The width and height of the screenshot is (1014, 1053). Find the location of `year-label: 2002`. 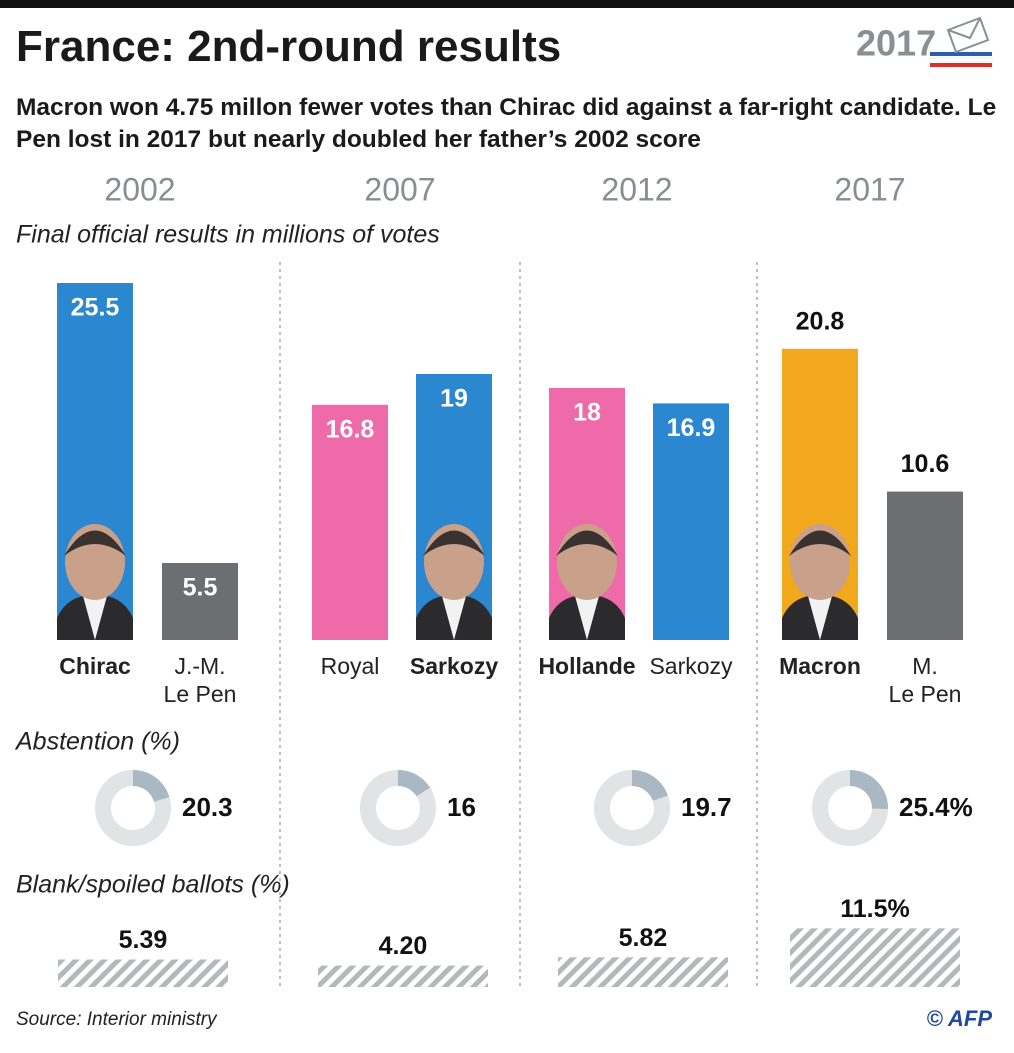

year-label: 2002 is located at coordinates (139, 189).